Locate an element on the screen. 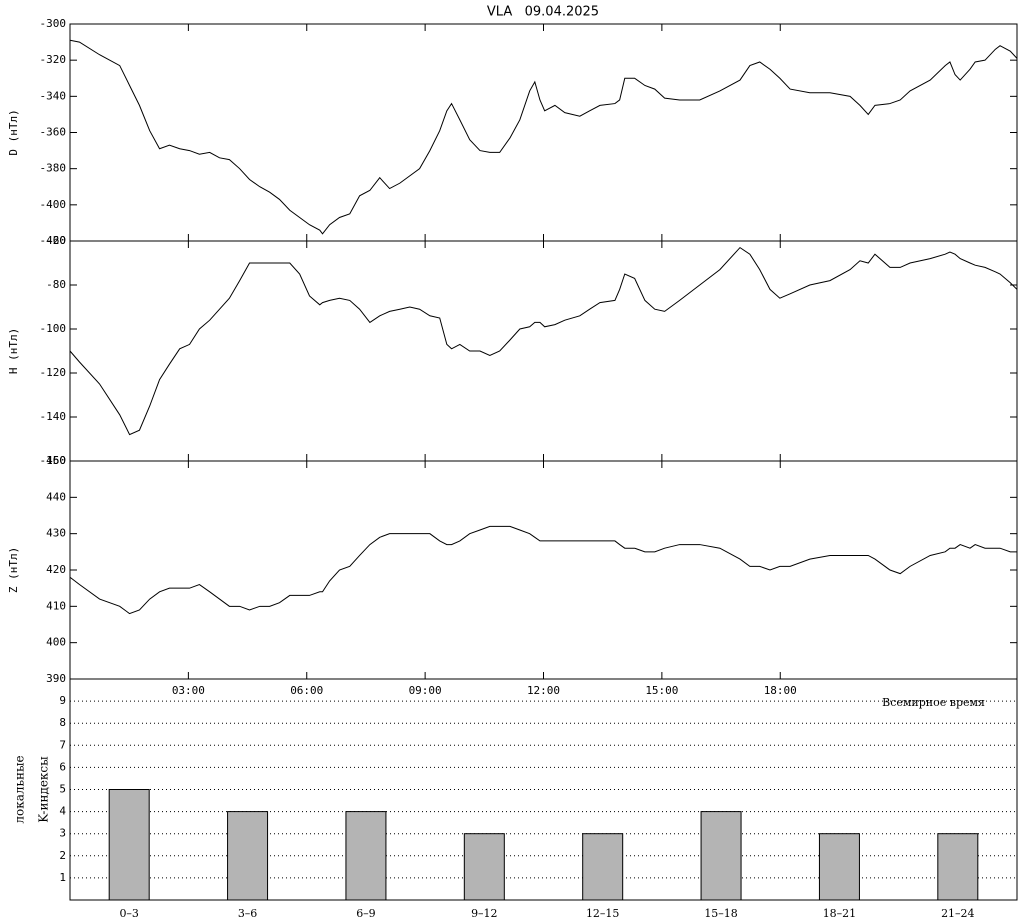 This screenshot has width=1024, height=921. y-tick-label: -60 is located at coordinates (56, 240).